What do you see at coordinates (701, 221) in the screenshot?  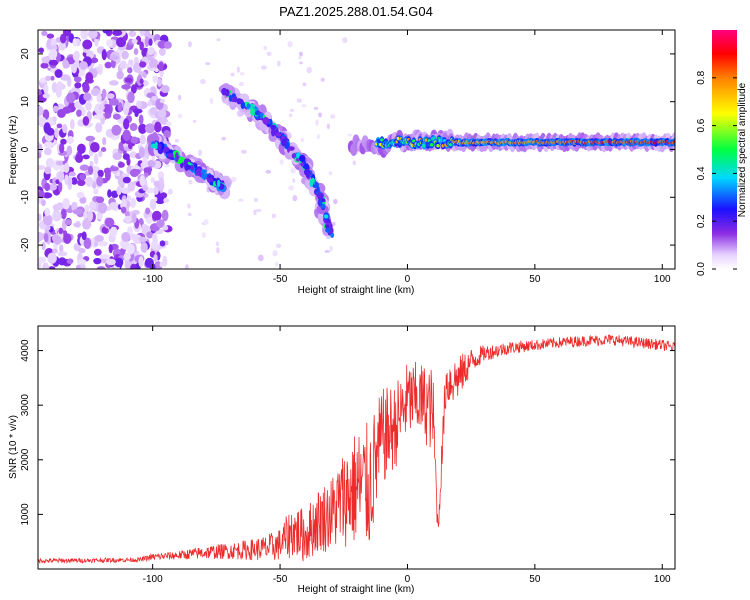 I see `colorbar-tick-label: 0.2` at bounding box center [701, 221].